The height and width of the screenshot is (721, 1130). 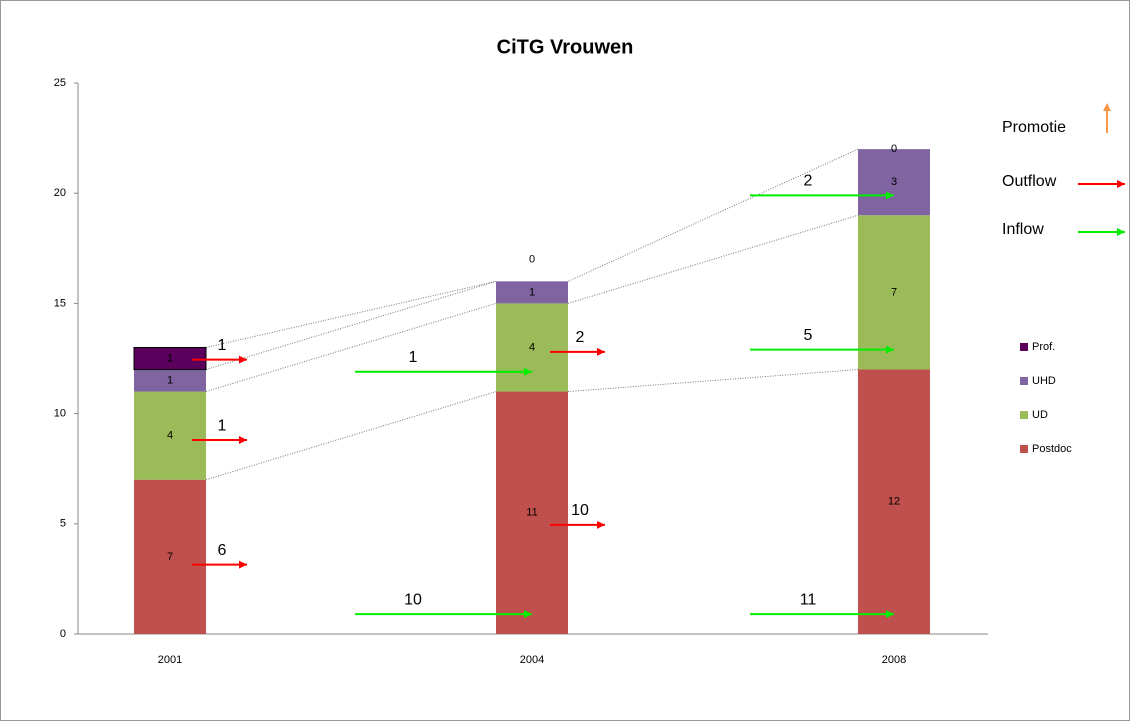 What do you see at coordinates (63, 634) in the screenshot?
I see `y-tick-label: 0` at bounding box center [63, 634].